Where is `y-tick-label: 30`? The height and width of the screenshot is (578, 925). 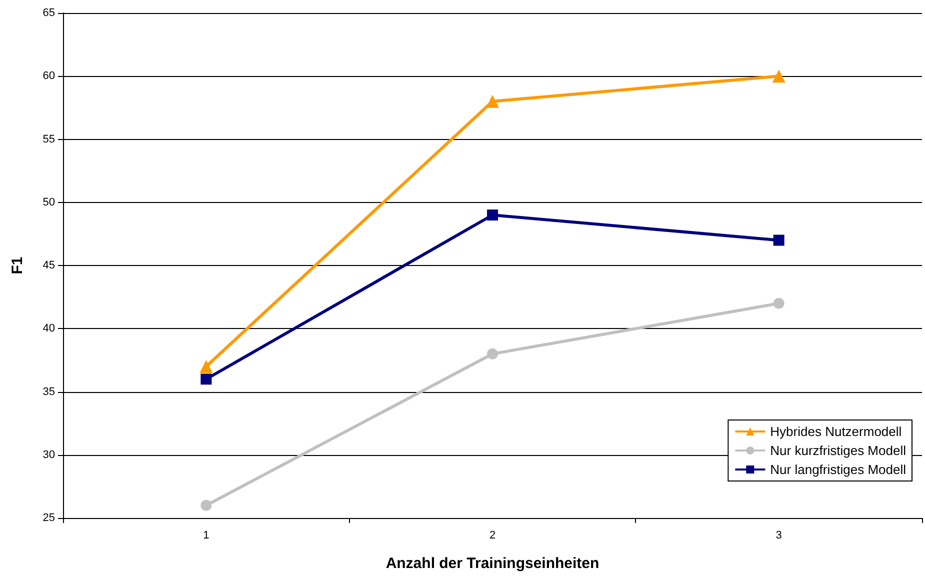
y-tick-label: 30 is located at coordinates (48, 454).